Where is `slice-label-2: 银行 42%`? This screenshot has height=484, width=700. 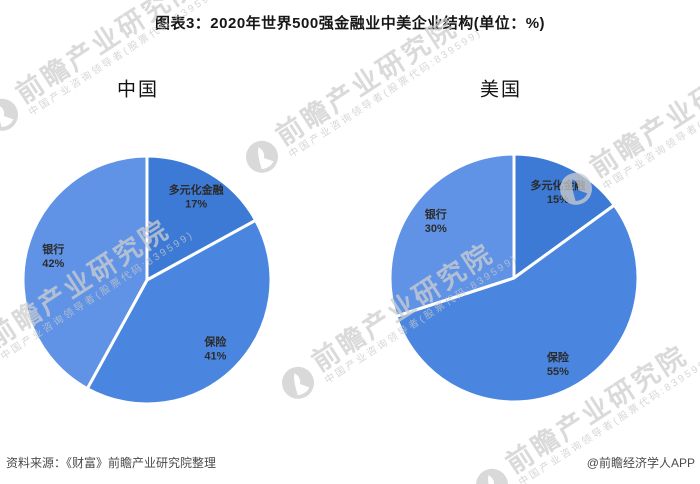
slice-label-2: 银行 42% is located at coordinates (53, 256).